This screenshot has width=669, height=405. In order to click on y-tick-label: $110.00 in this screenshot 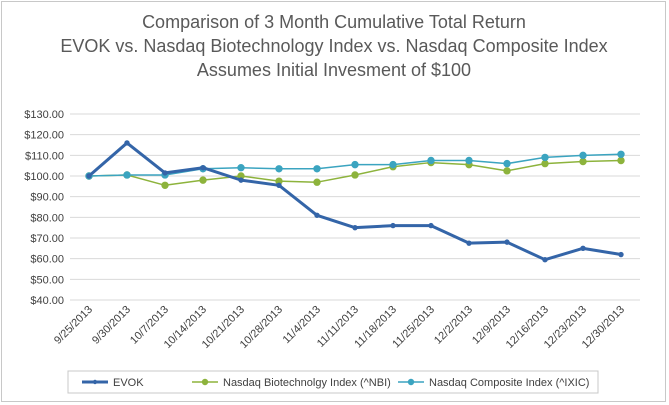, I will do `click(44, 156)`.